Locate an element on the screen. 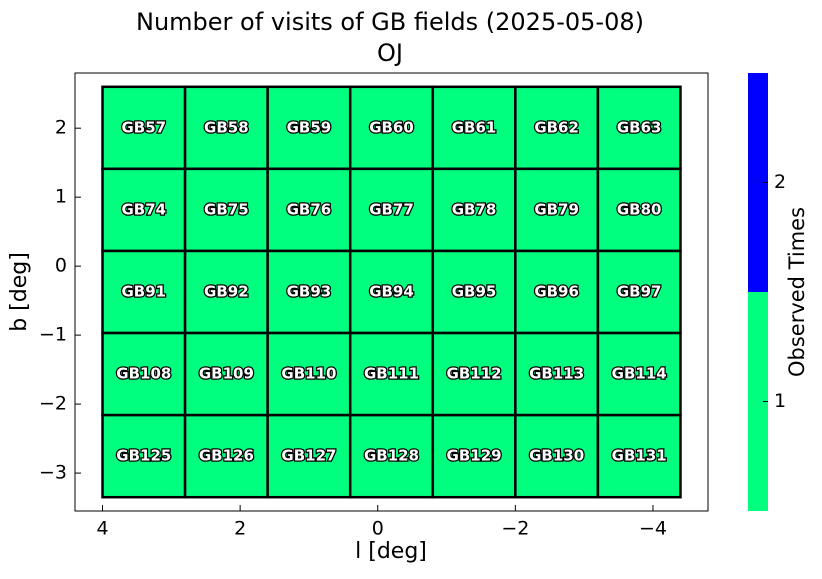  field-label: GB92 is located at coordinates (226, 292).